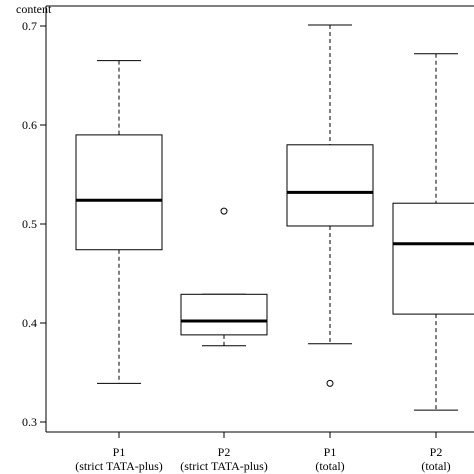 The image size is (474, 474). Describe the element at coordinates (34, 9) in the screenshot. I see `y-axis-label: content` at that location.